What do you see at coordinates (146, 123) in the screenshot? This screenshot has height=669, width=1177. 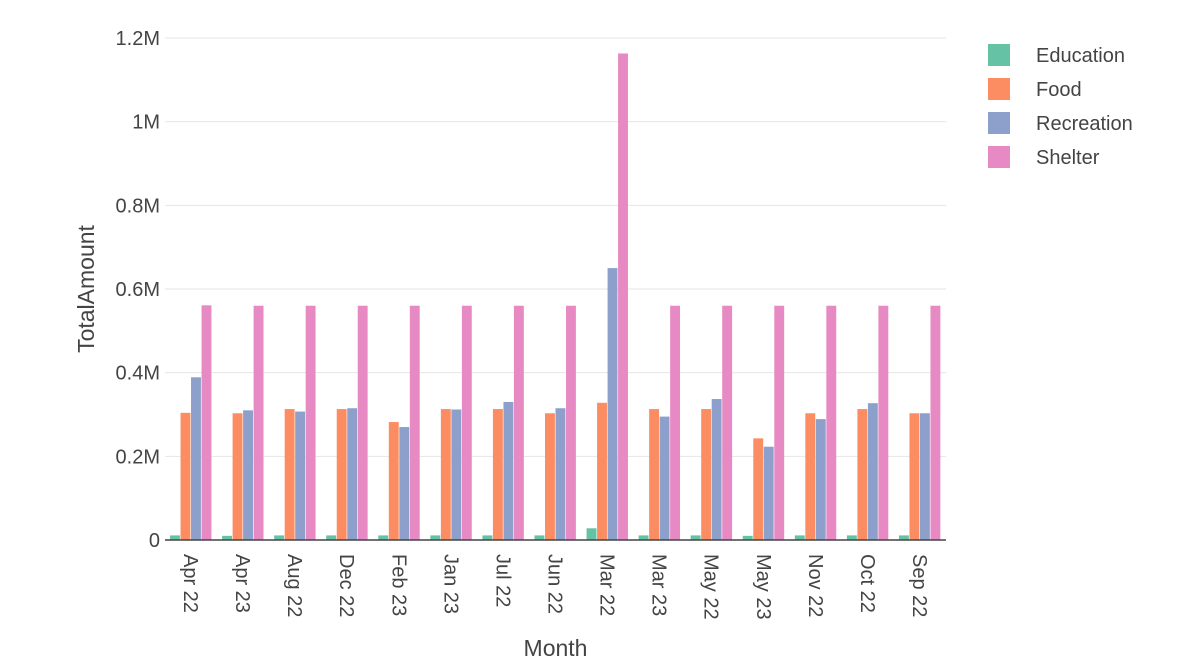 I see `y-tick-label: 1M` at bounding box center [146, 123].